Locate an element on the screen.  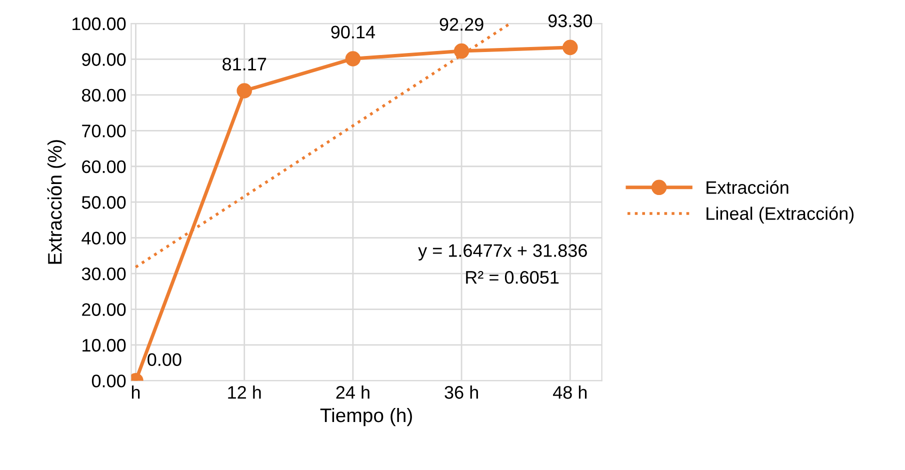
y-tick-label: 0.00 is located at coordinates (109, 381).